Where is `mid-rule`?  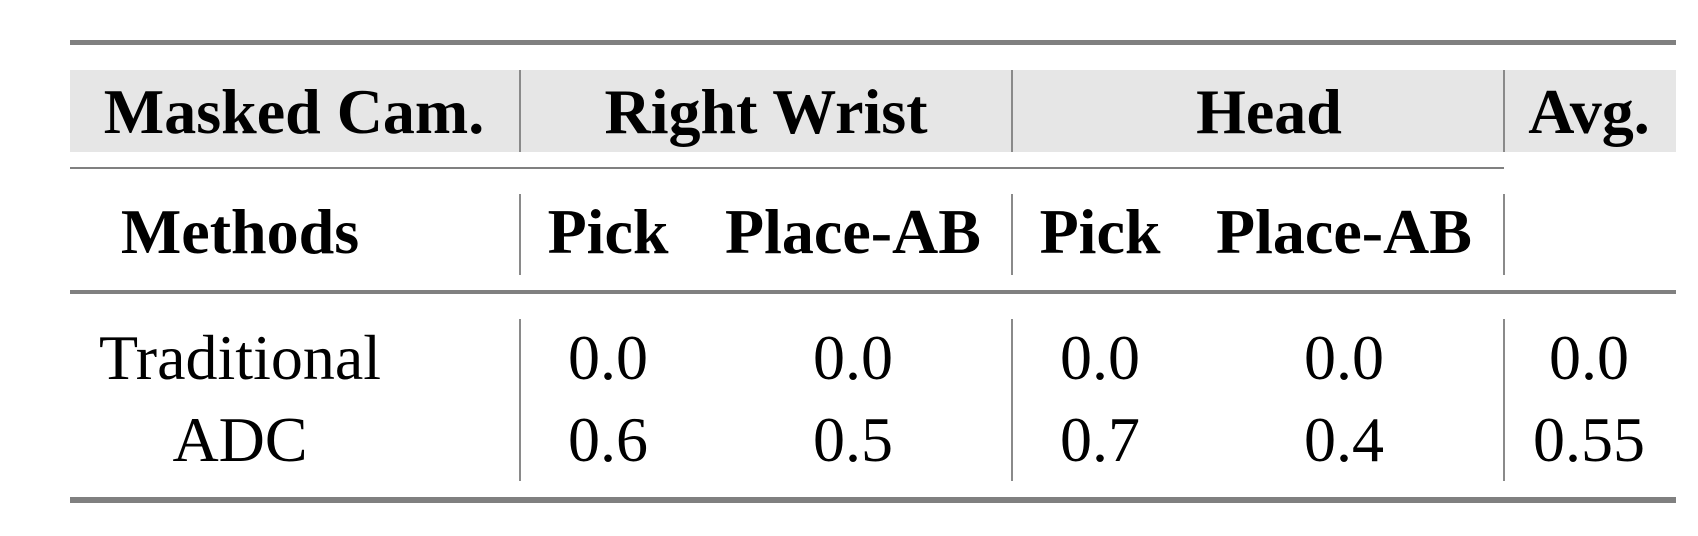
mid-rule is located at coordinates (873, 292).